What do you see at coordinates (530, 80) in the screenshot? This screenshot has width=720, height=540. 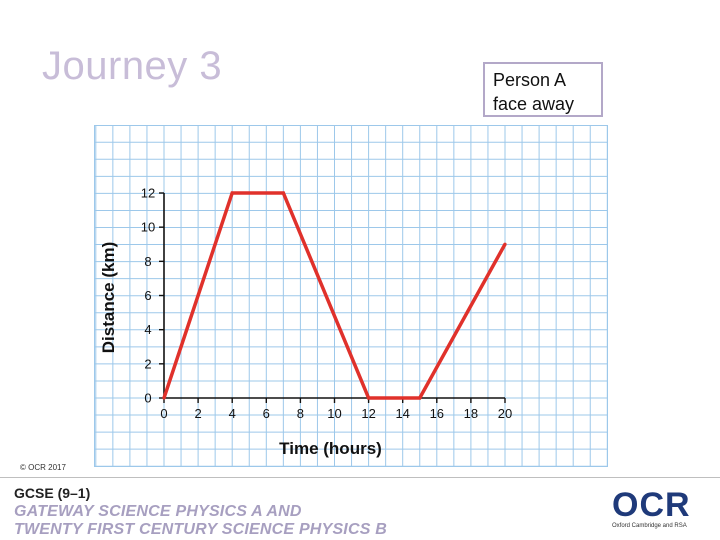 I see `note-line-1: Person A` at bounding box center [530, 80].